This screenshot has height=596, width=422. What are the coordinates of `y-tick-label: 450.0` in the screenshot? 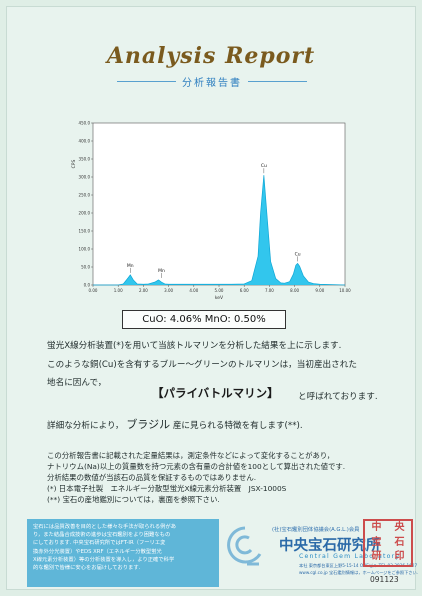 It's located at (85, 123).